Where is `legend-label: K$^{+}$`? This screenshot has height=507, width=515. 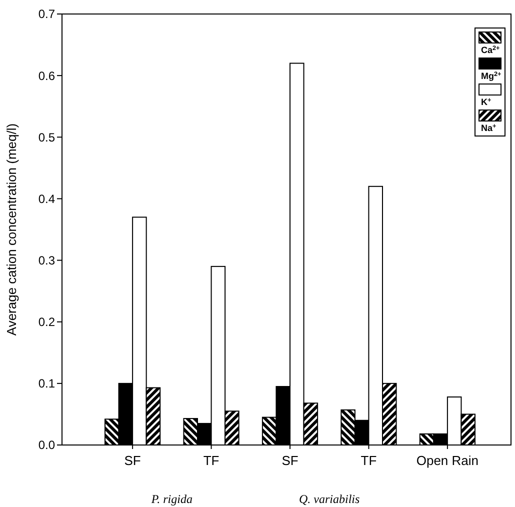 legend-label: K$^{+}$ is located at coordinates (486, 101).